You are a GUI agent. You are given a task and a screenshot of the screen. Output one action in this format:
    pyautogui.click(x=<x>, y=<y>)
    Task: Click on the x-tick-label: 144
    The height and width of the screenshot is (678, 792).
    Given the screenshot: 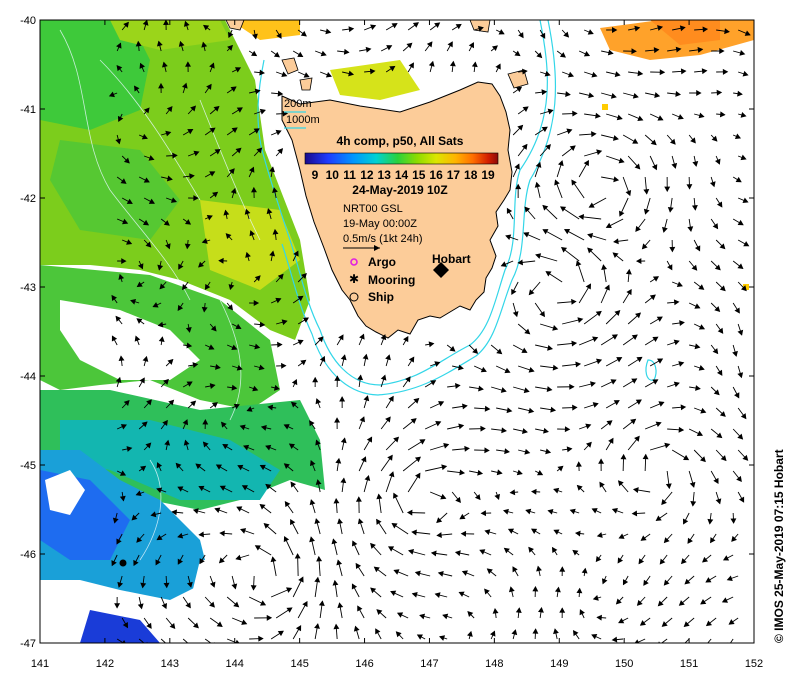 What is the action you would take?
    pyautogui.click(x=235, y=664)
    